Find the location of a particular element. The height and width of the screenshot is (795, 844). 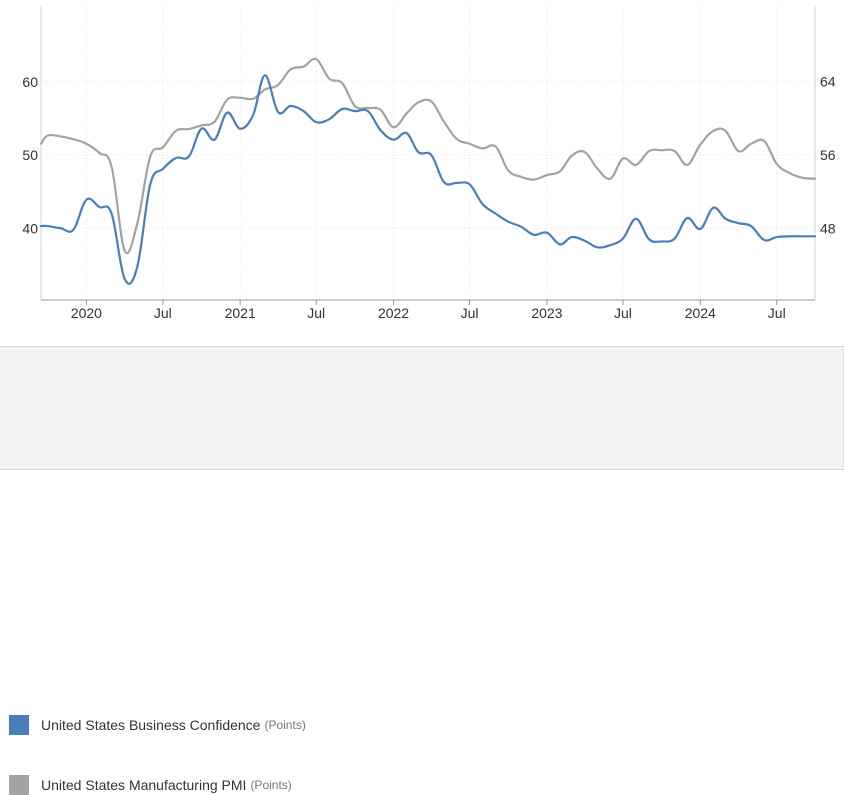

y-right-tick-label: 64 is located at coordinates (828, 81).